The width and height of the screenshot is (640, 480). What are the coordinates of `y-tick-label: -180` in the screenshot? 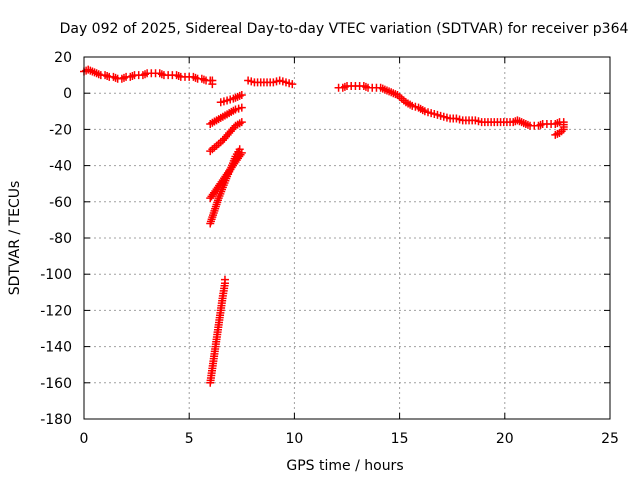 It's located at (56, 420).